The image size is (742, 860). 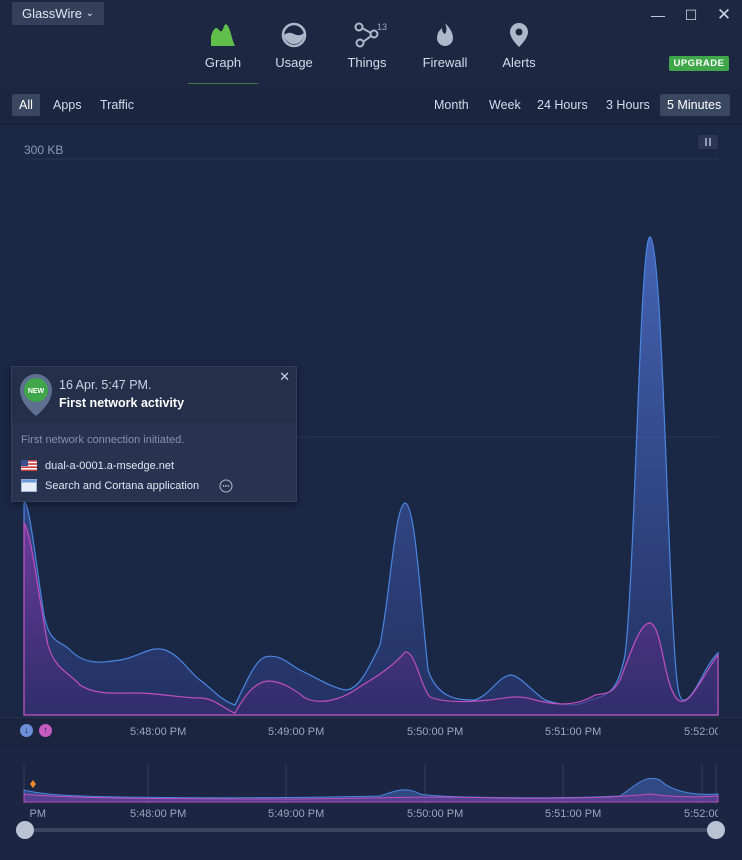 I want to click on time-label: 5:51:00 PM, so click(x=573, y=732).